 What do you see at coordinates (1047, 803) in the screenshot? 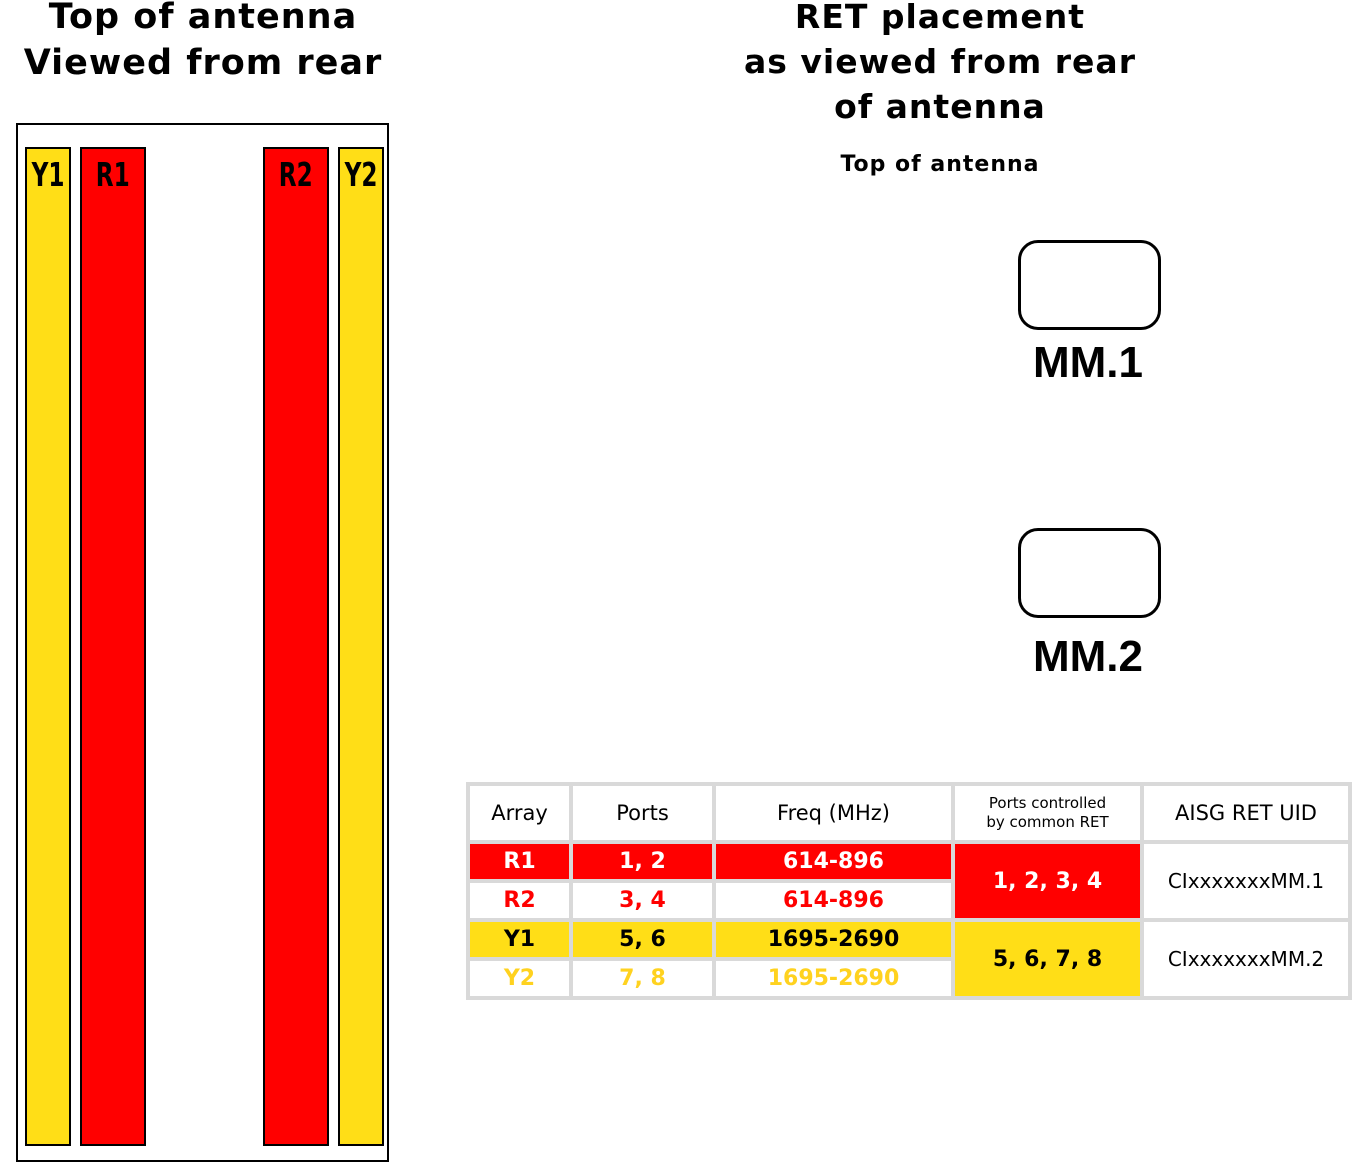
I see `header-controlled-line1: Ports controlled` at bounding box center [1047, 803].